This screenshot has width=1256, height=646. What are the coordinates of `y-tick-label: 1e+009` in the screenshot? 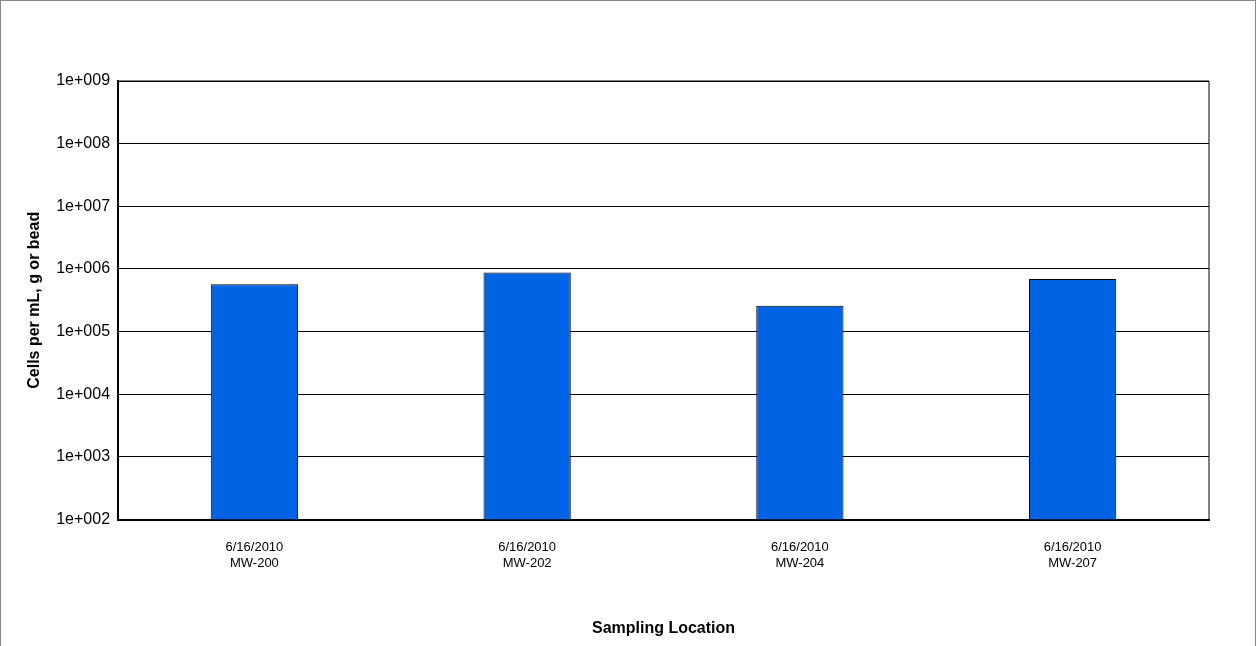 It's located at (83, 80).